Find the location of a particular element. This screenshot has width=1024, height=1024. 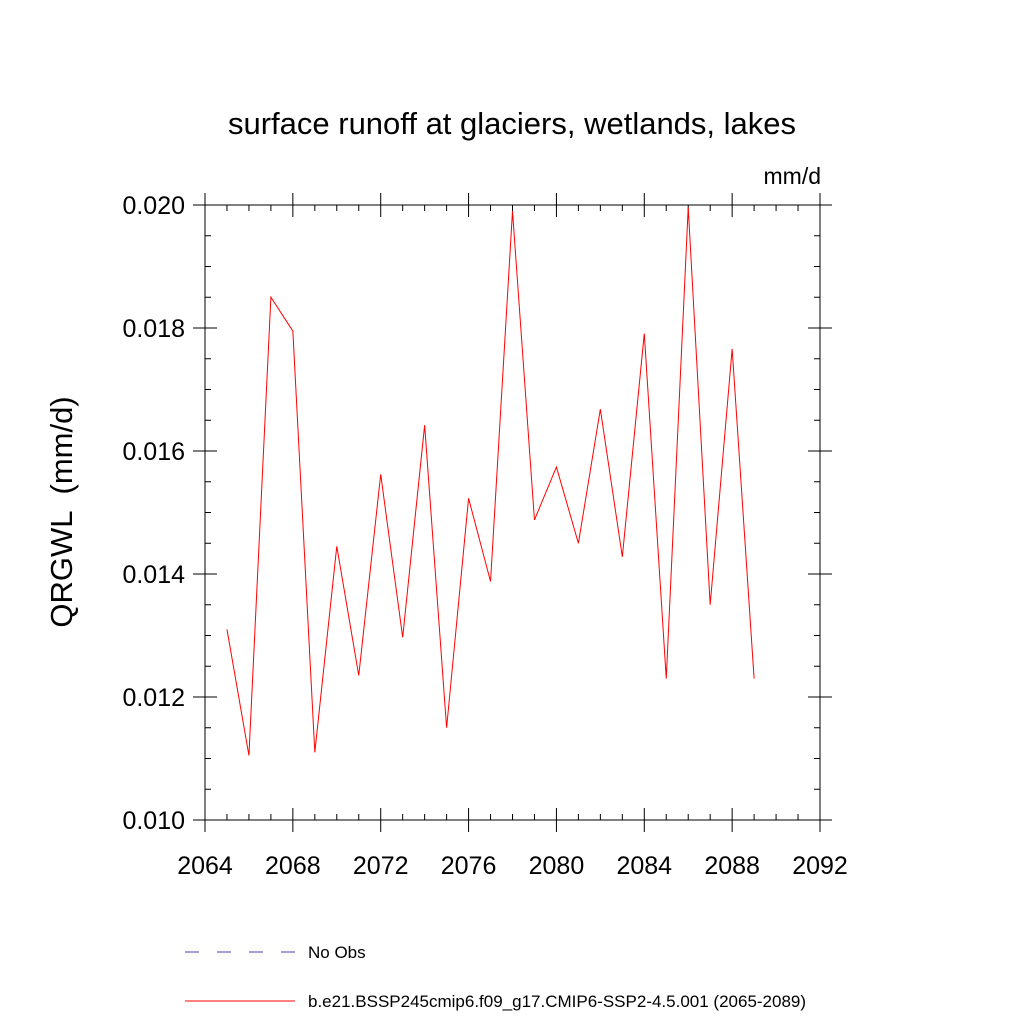

y-tick-label: 0.016 is located at coordinates (153, 452).